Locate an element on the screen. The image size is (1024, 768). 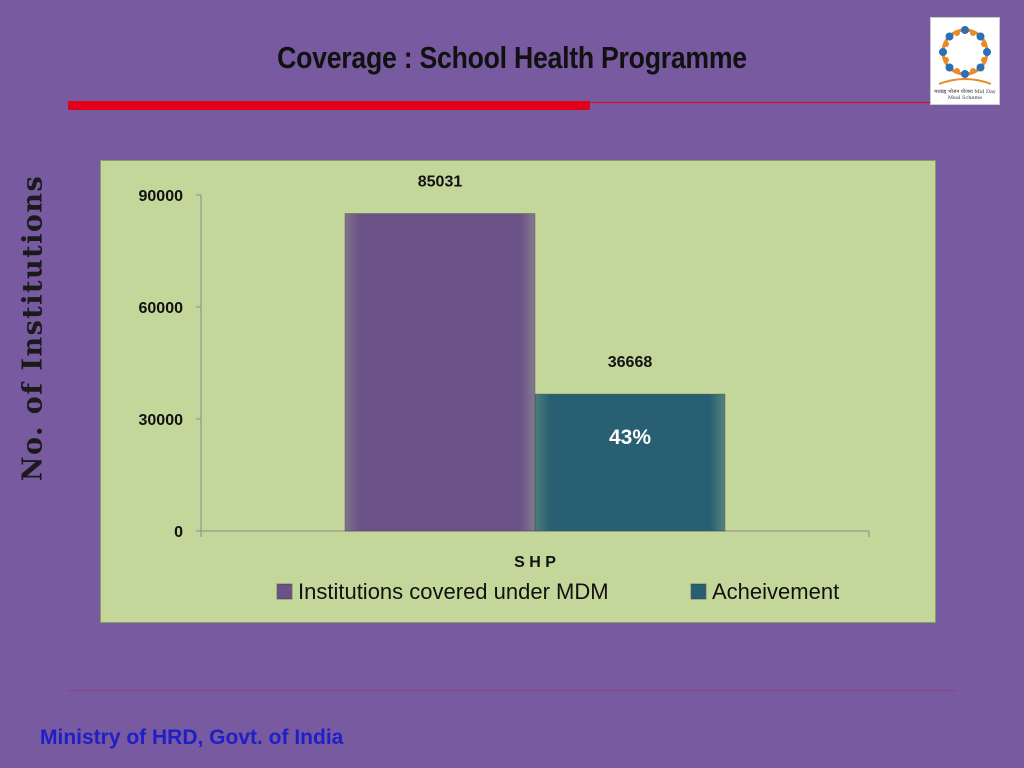
data-label: 85031 is located at coordinates (440, 182).